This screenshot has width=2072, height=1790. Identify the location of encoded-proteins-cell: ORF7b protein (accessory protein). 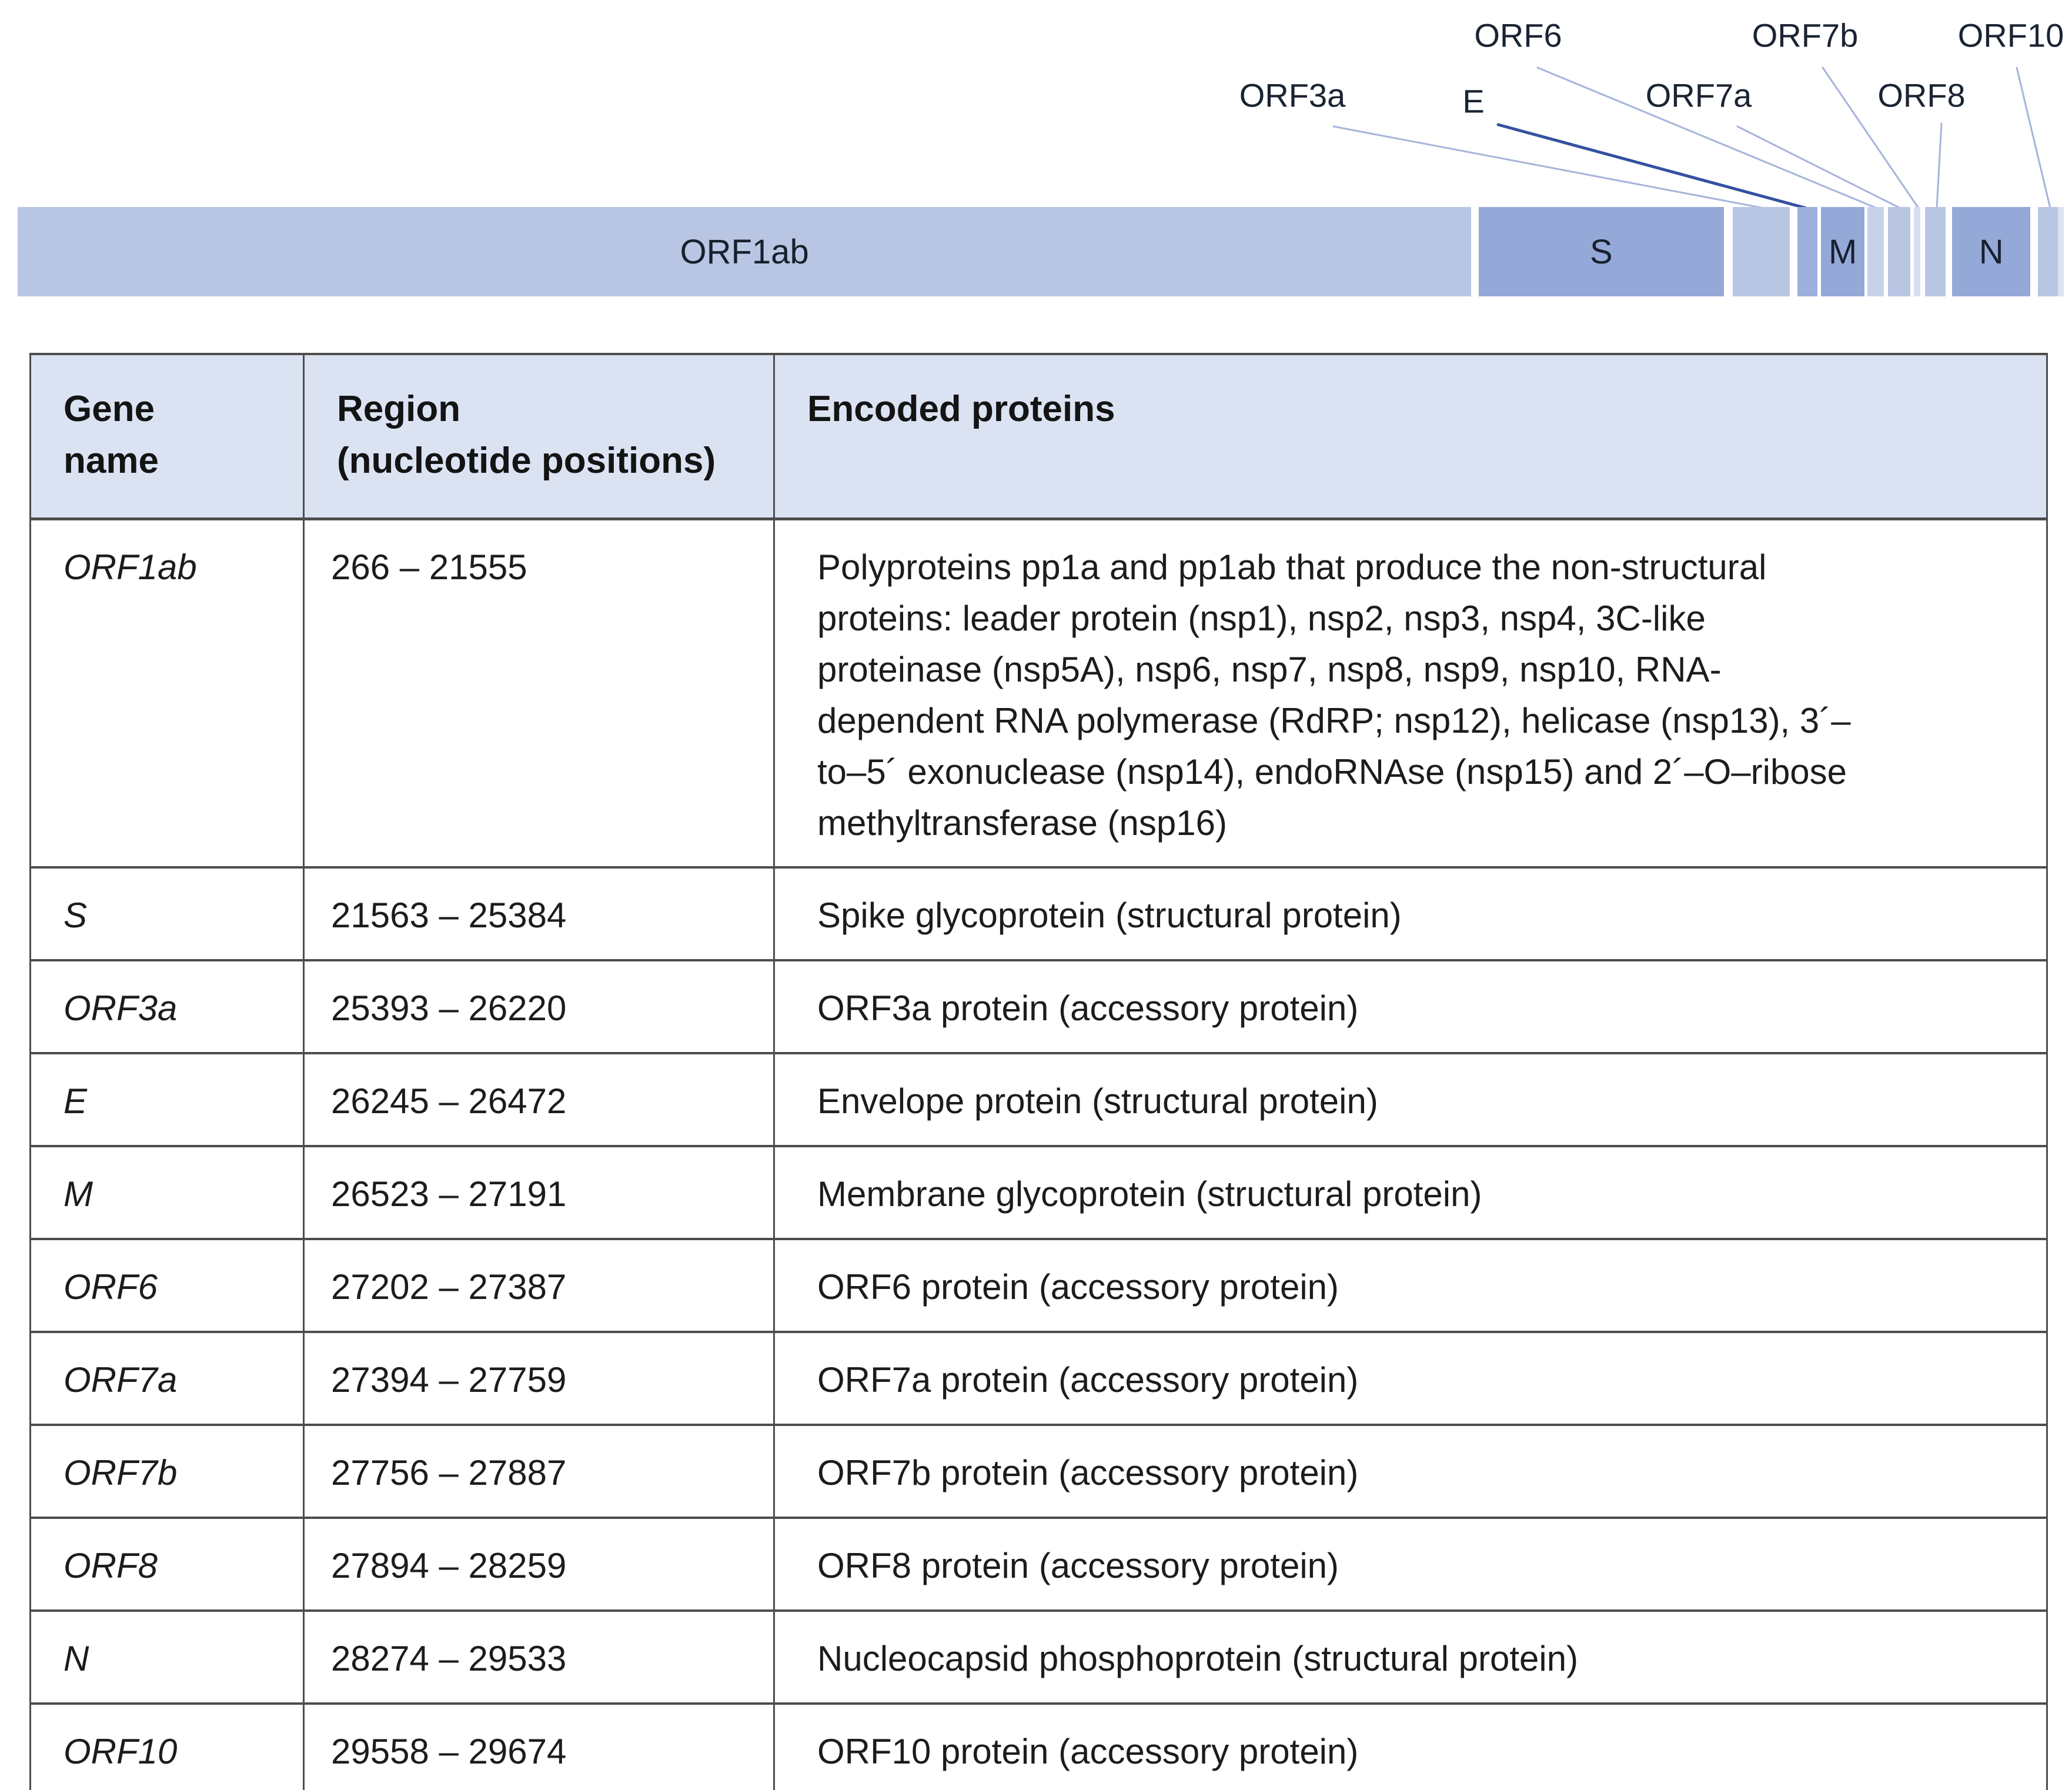
(1410, 1471).